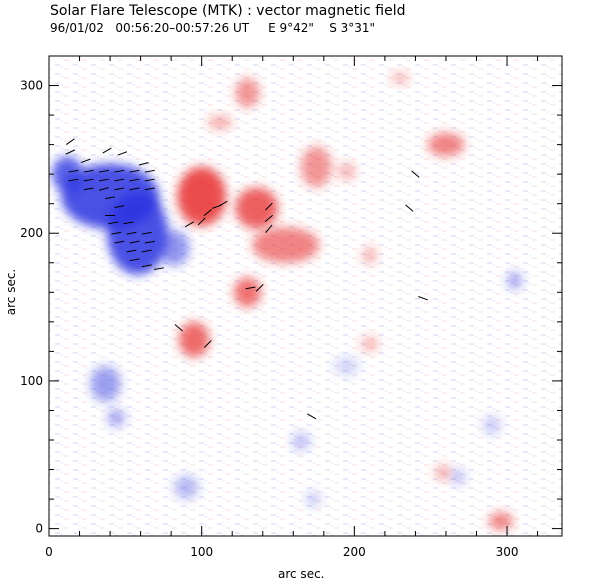 This screenshot has height=585, width=612. What do you see at coordinates (31, 233) in the screenshot?
I see `y-tick-label: 200` at bounding box center [31, 233].